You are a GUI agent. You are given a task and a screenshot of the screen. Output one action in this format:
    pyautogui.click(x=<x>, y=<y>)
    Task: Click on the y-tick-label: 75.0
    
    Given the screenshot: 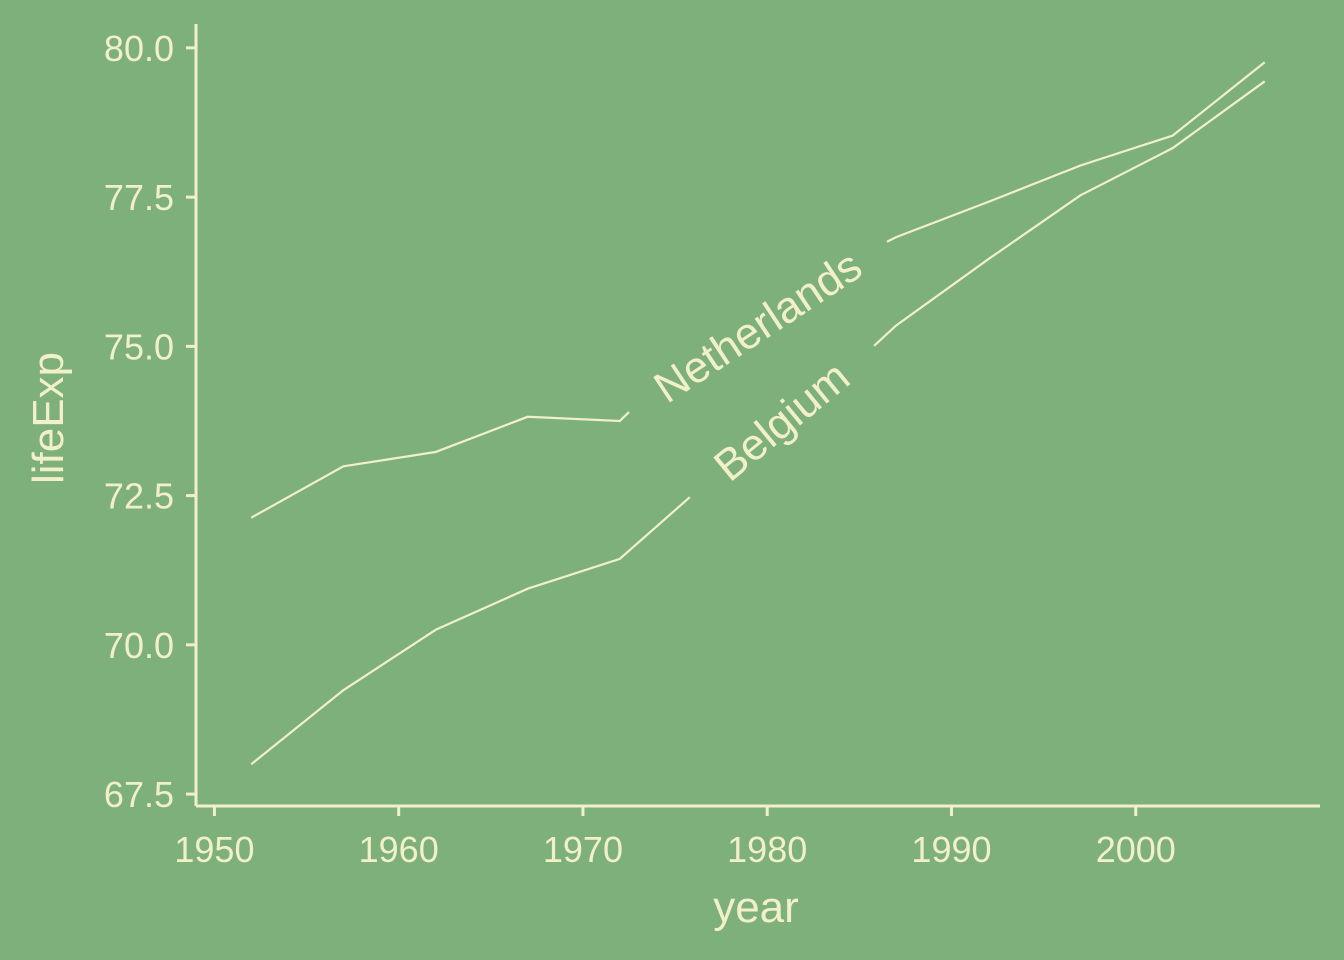 What is the action you would take?
    pyautogui.click(x=139, y=346)
    